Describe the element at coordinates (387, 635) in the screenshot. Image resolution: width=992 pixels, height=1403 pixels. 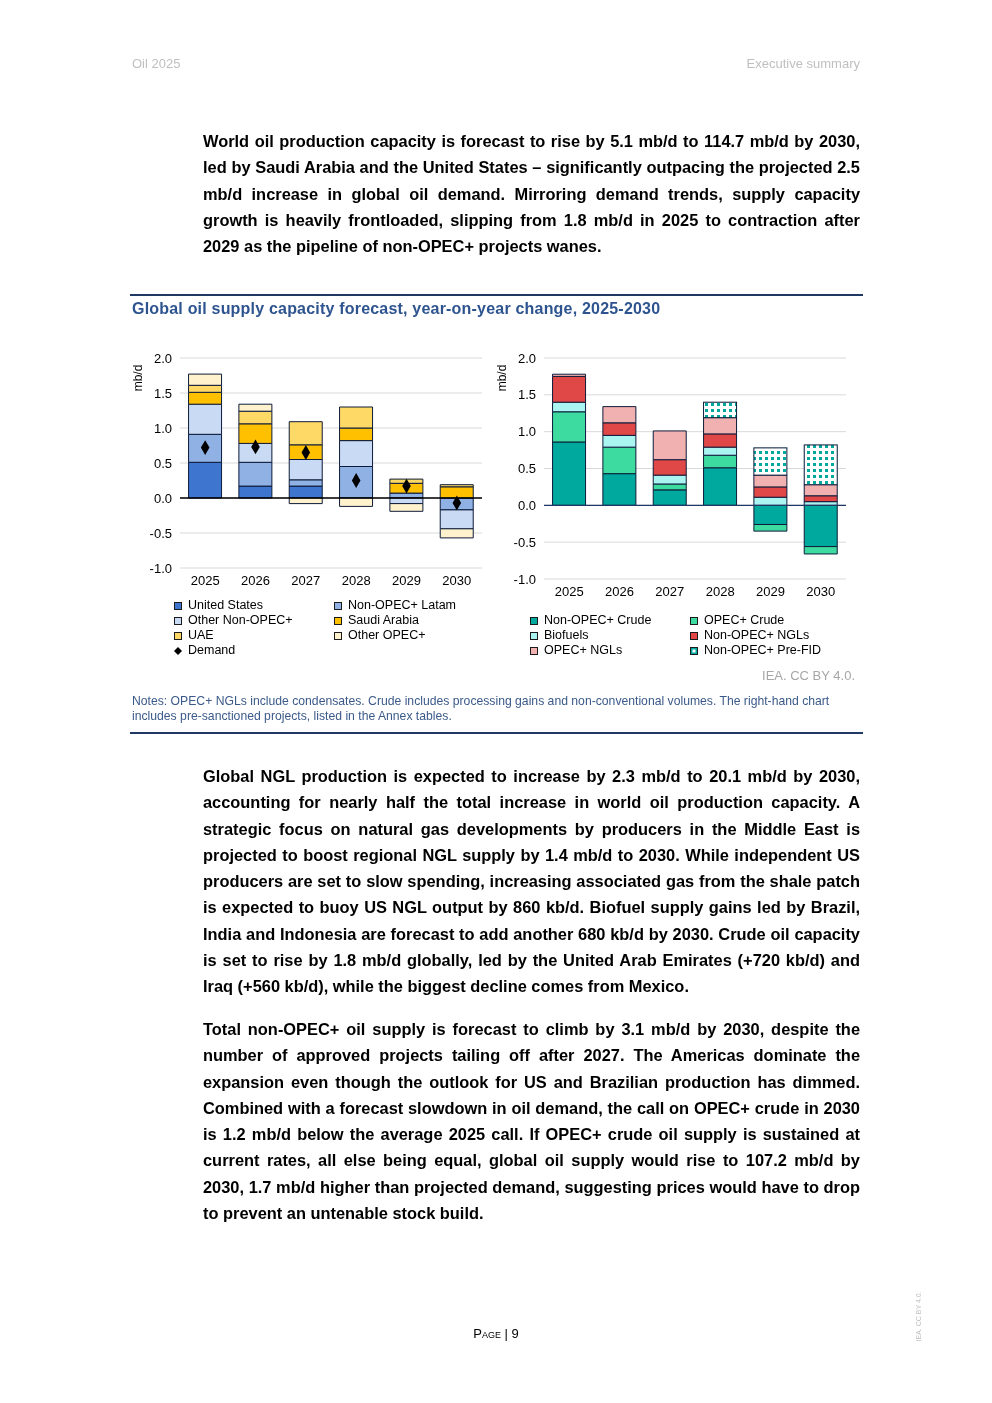
I see `legend-label: Other OPEC+` at that location.